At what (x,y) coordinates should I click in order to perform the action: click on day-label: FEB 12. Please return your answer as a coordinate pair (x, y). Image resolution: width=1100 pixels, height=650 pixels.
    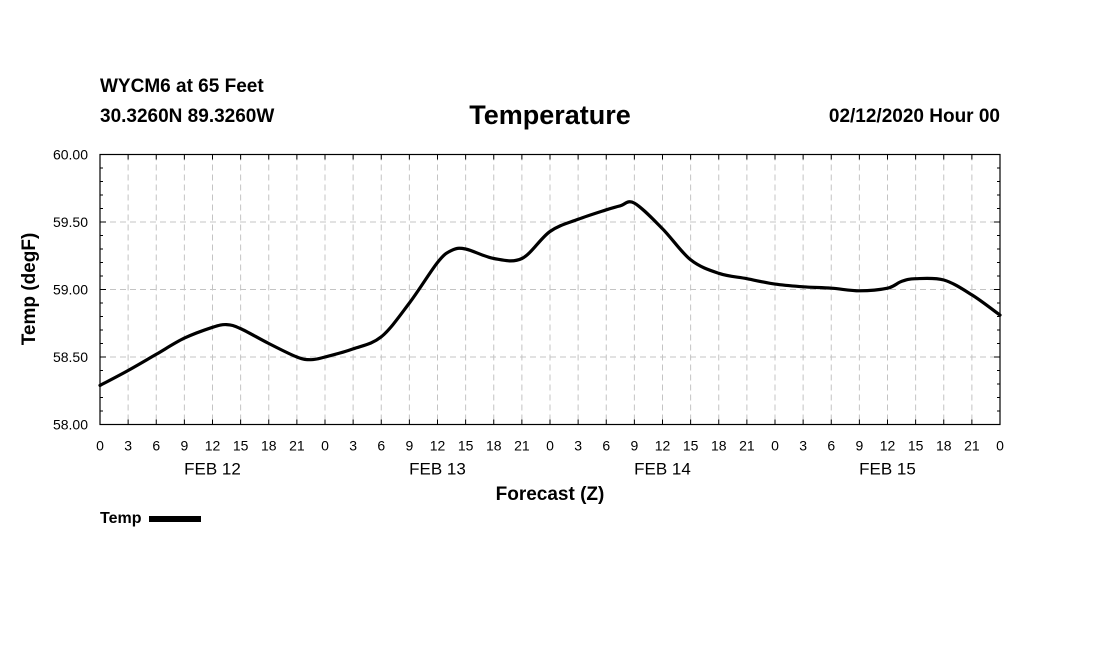
    Looking at the image, I should click on (212, 469).